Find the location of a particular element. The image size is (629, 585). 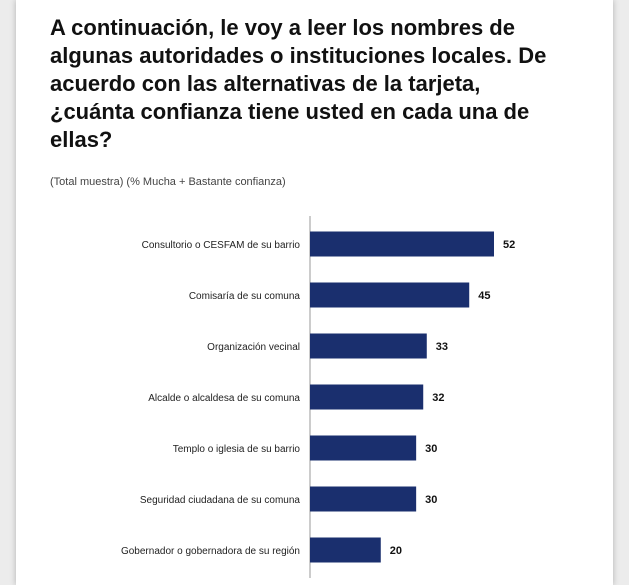

value-label: 32 is located at coordinates (438, 398).